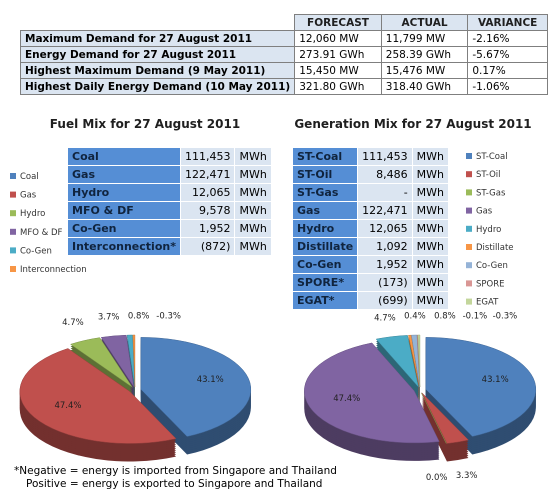  What do you see at coordinates (437, 478) in the screenshot?
I see `data-label: 0.0%` at bounding box center [437, 478].